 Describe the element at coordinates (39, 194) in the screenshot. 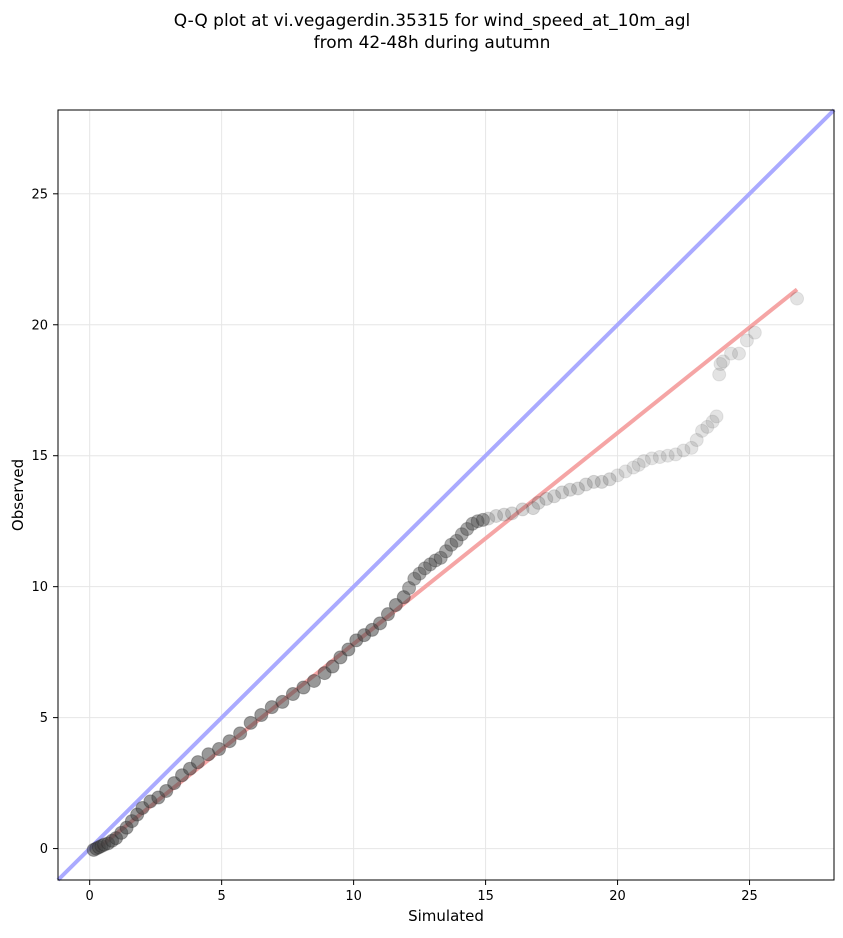

I see `y-tick-label: 25` at that location.